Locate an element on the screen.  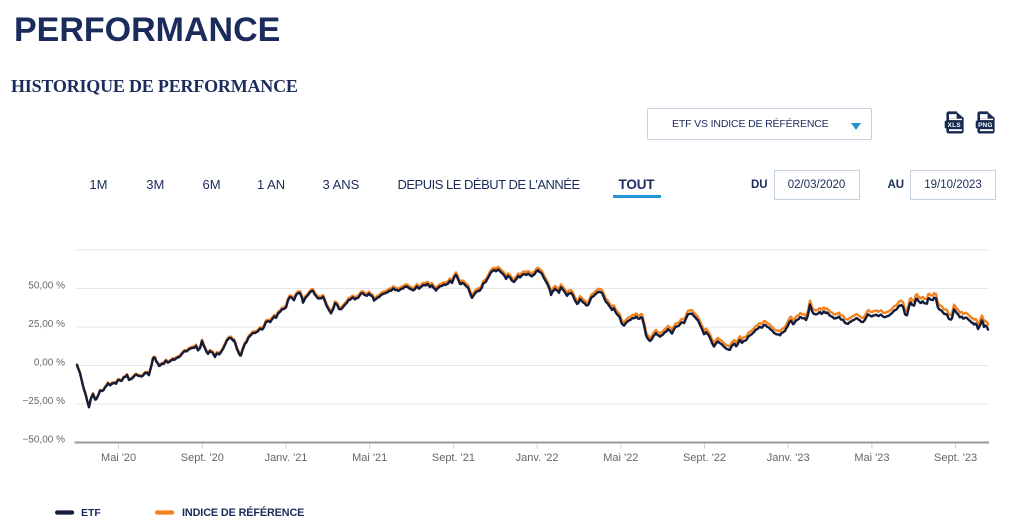
svg-text: PNG is located at coordinates (985, 125).